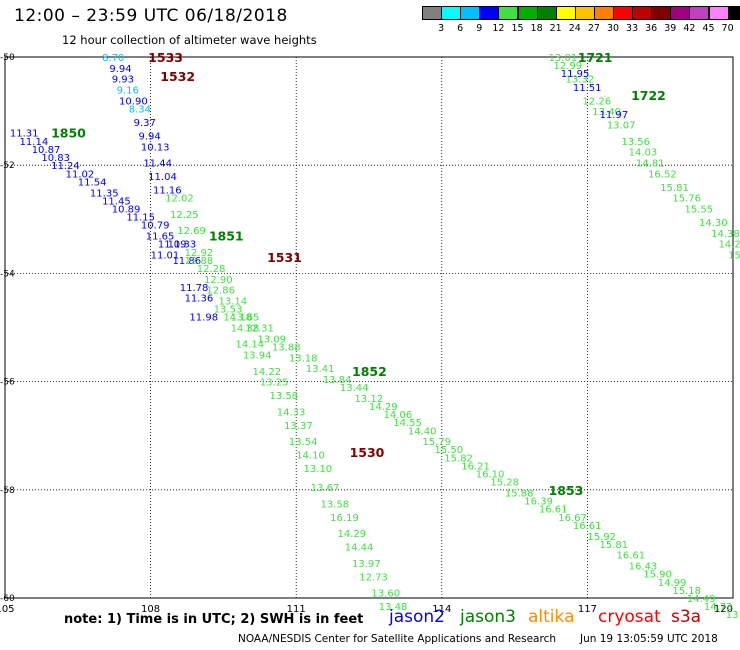 The height and width of the screenshot is (650, 740). What do you see at coordinates (133, 101) in the screenshot?
I see `wave-height-value: 10.90` at bounding box center [133, 101].